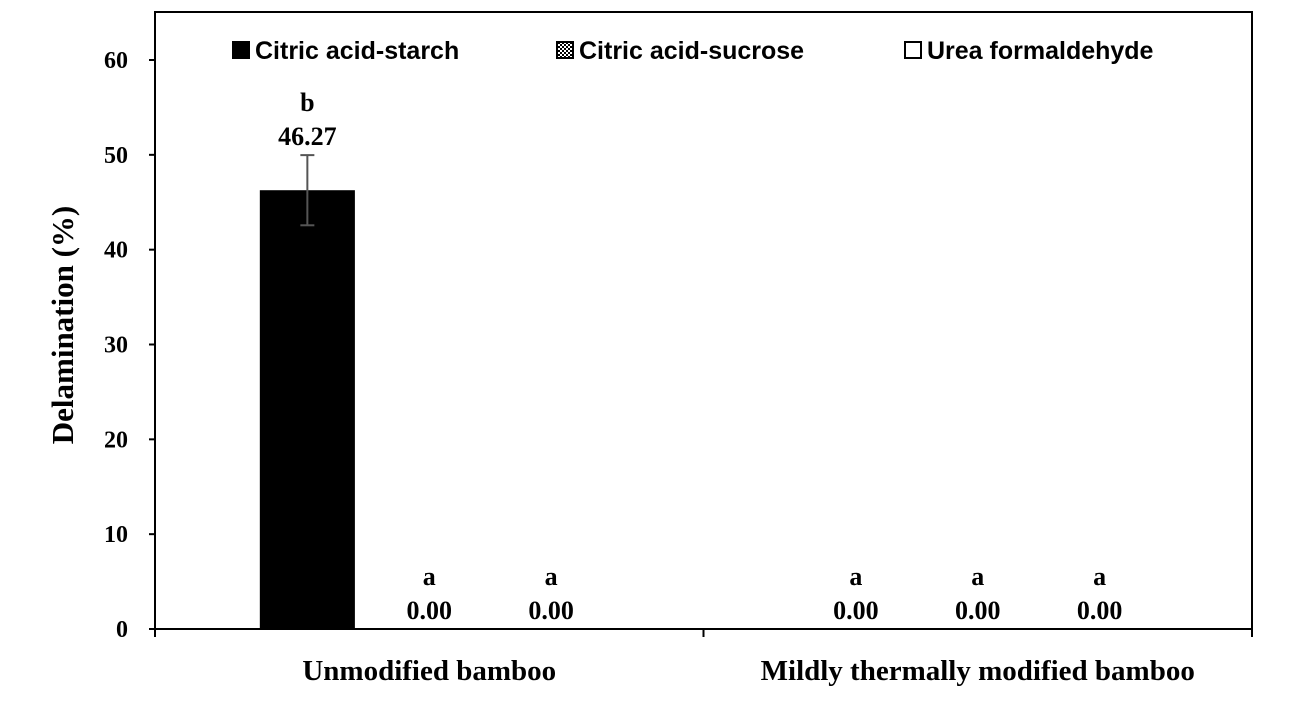  I want to click on y-tick-label: 60, so click(116, 61).